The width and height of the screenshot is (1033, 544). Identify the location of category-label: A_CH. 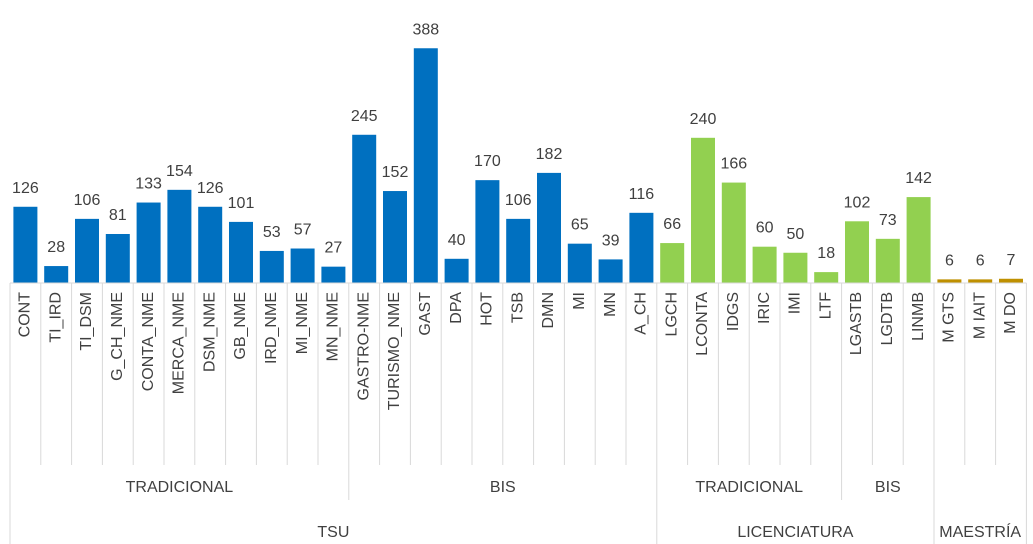
(641, 313).